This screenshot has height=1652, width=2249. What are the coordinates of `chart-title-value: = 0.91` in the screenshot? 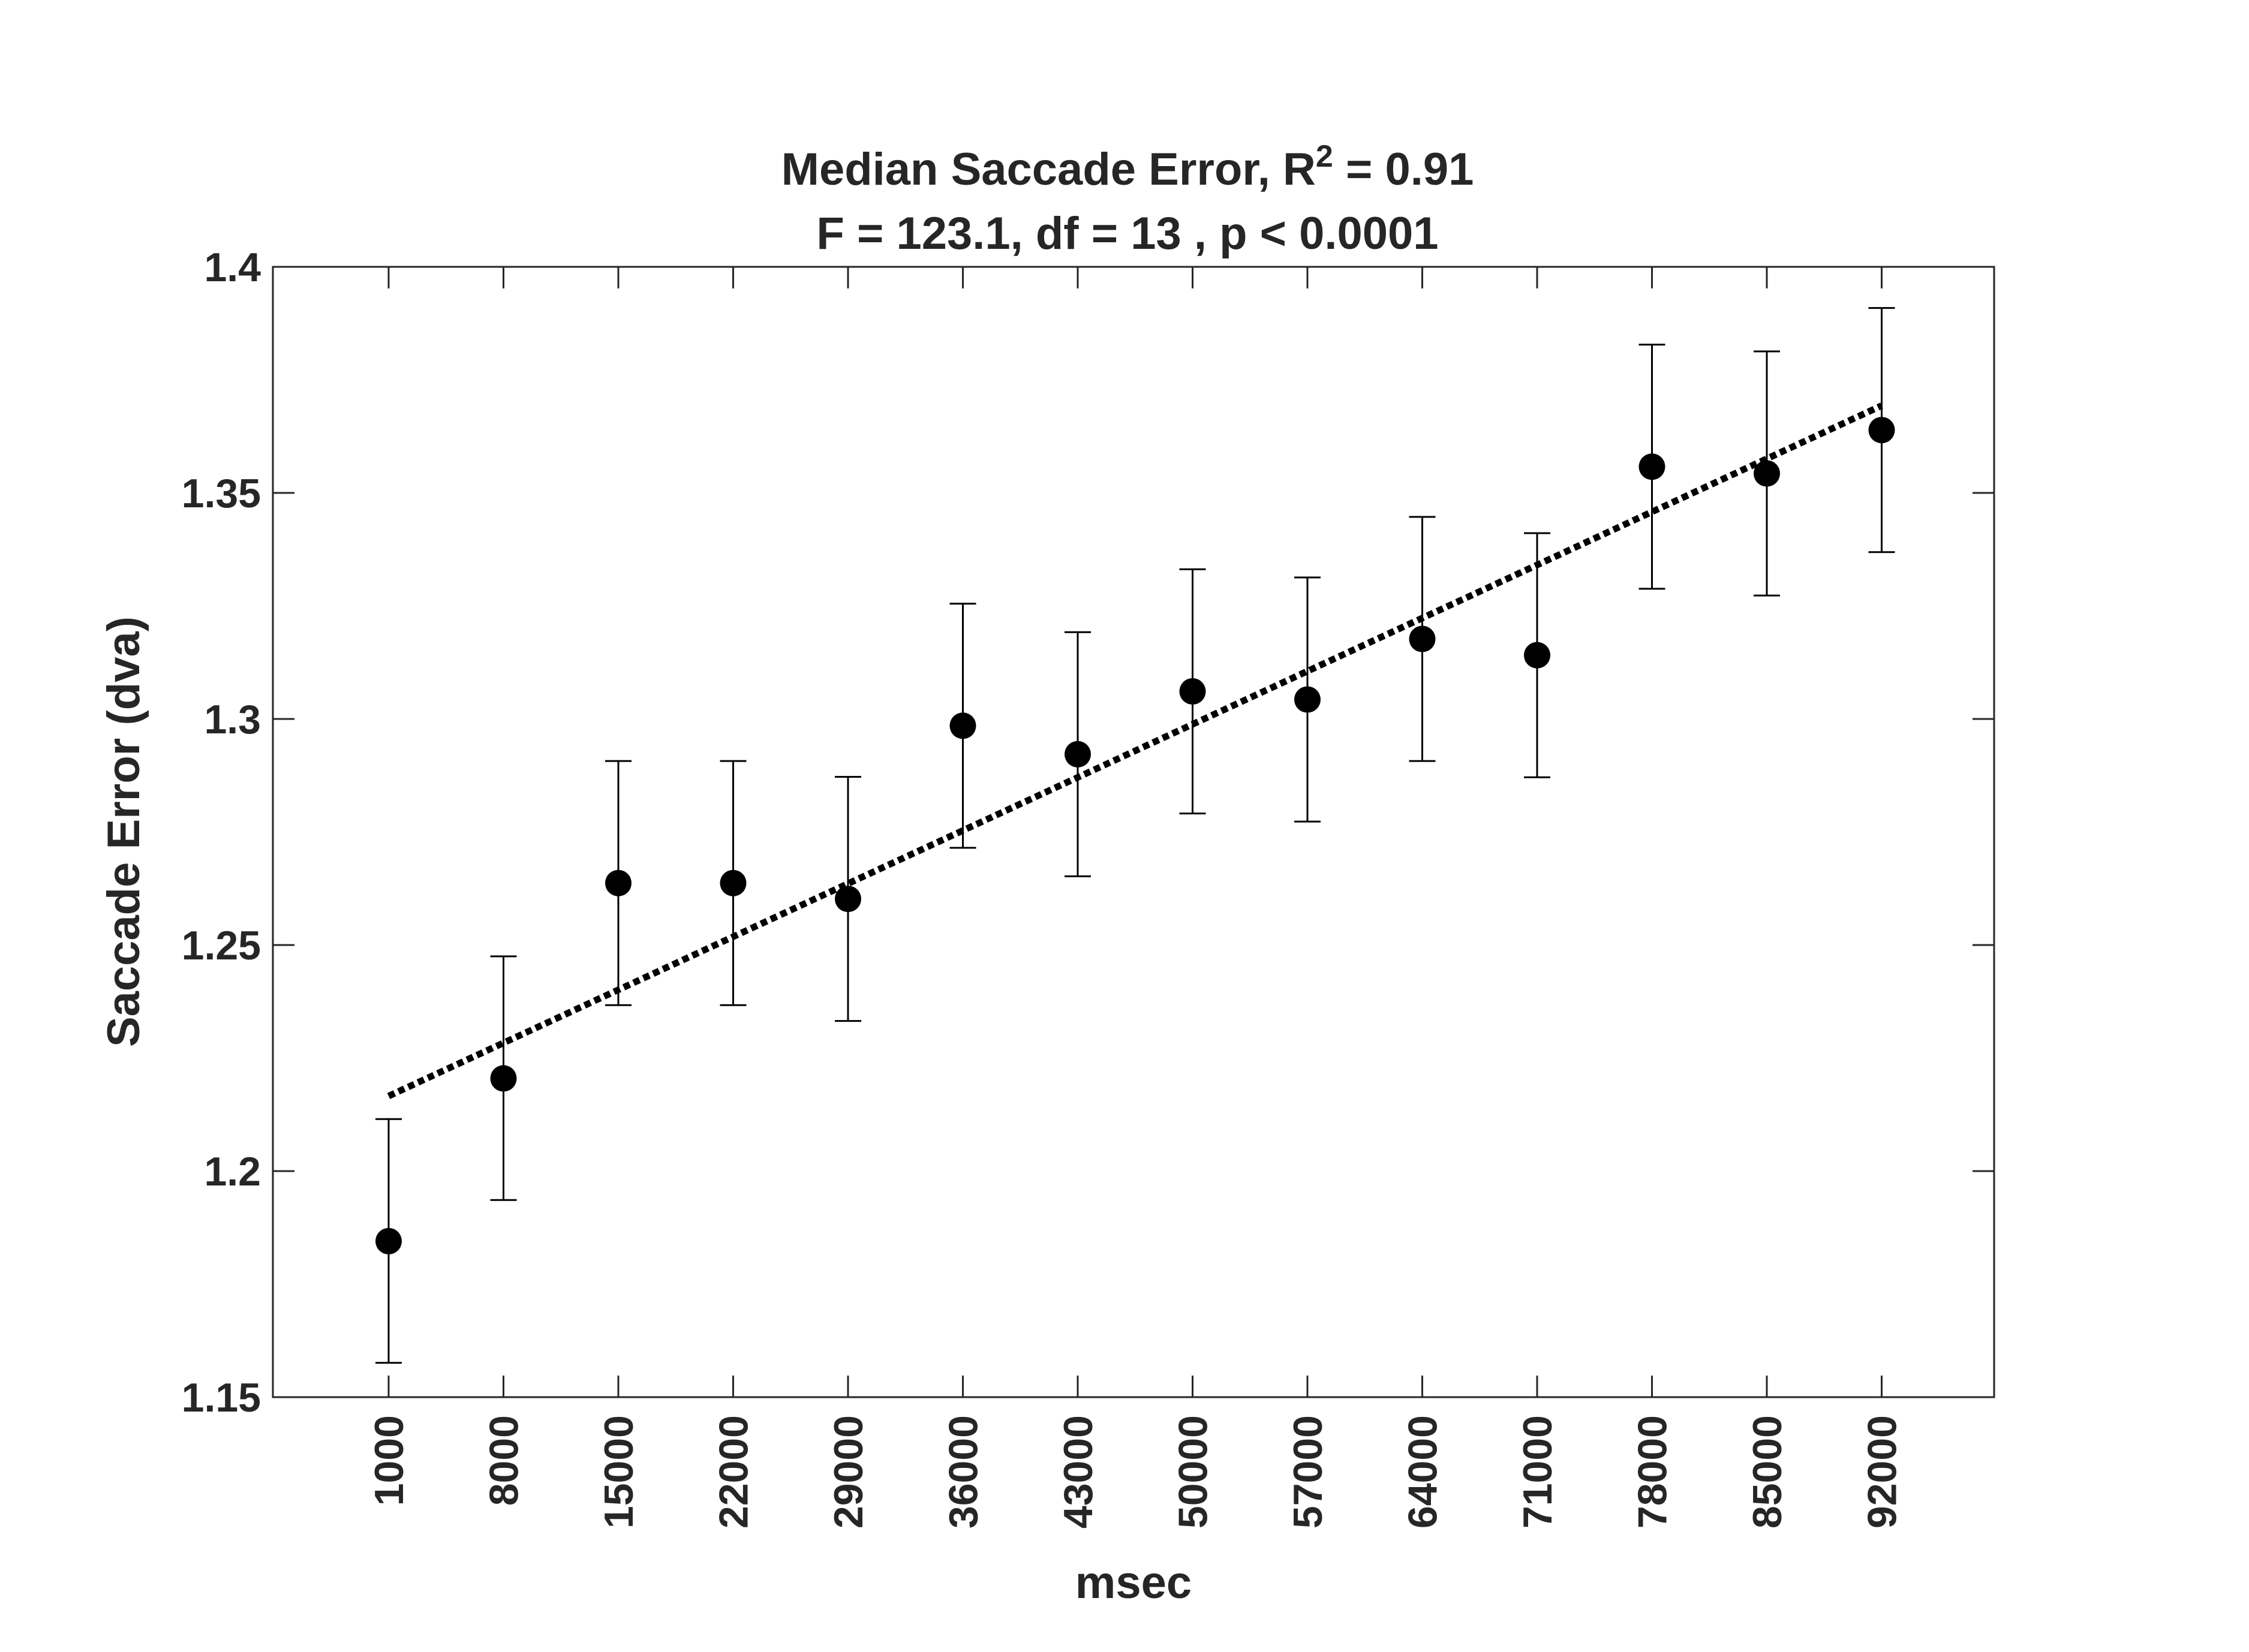 It's located at (1404, 169).